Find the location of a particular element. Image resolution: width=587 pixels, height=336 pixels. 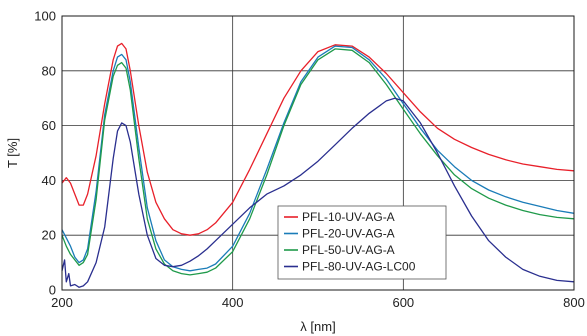

y-tick-label: 60 is located at coordinates (49, 125).